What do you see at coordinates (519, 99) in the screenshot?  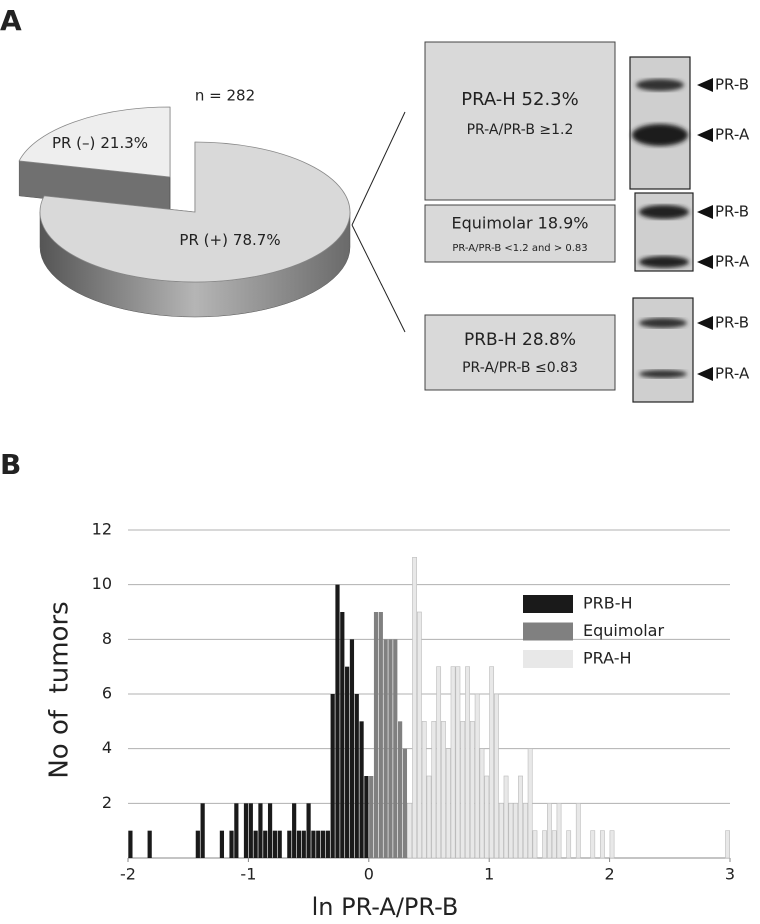 I see `box-title: PRA-H 52.3%` at bounding box center [519, 99].